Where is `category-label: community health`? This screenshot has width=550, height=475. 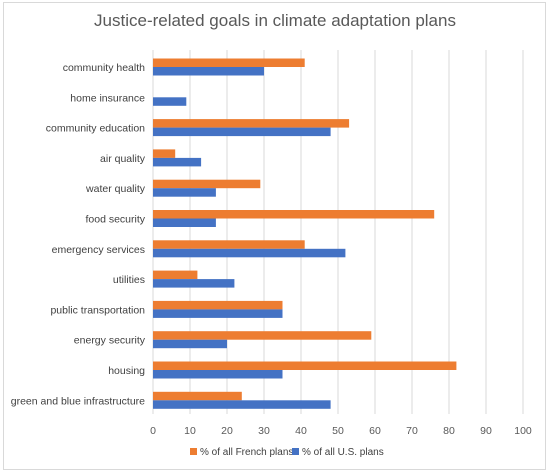 category-label: community health is located at coordinates (104, 68).